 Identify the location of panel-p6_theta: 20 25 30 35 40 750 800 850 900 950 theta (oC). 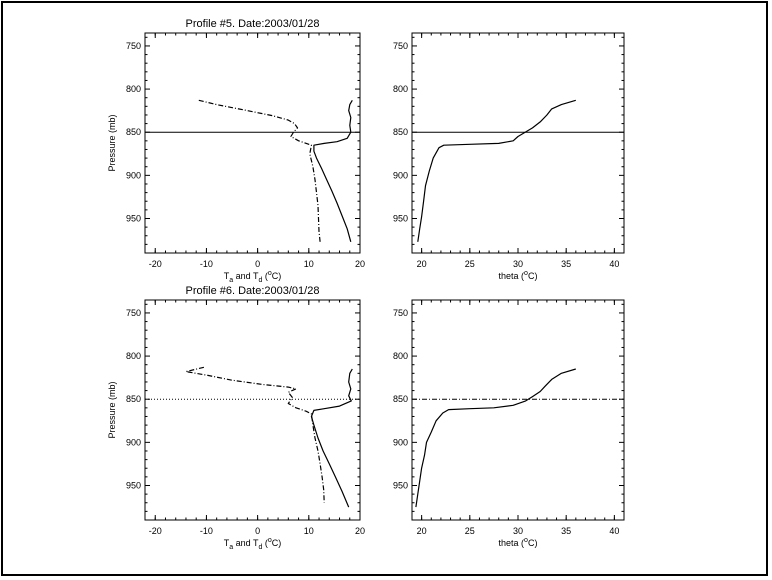
(509, 423).